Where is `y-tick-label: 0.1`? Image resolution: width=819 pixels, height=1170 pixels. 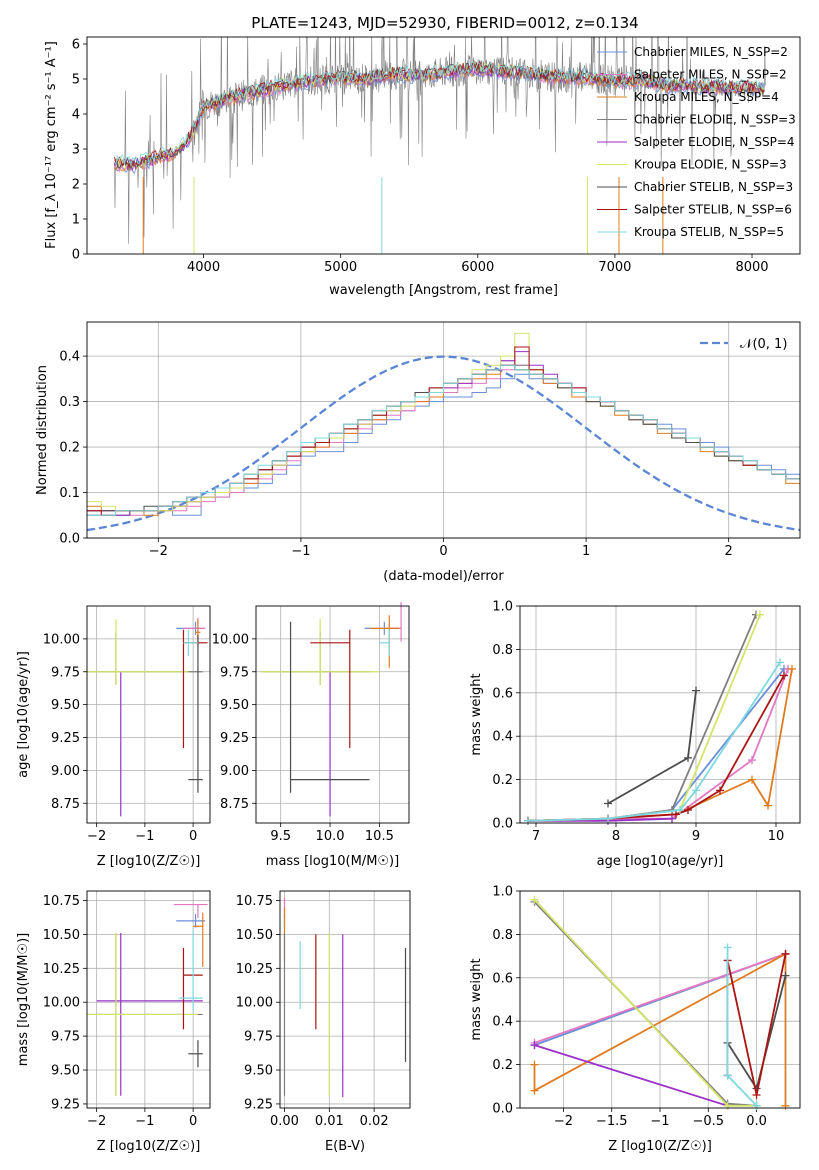
y-tick-label: 0.1 is located at coordinates (69, 493).